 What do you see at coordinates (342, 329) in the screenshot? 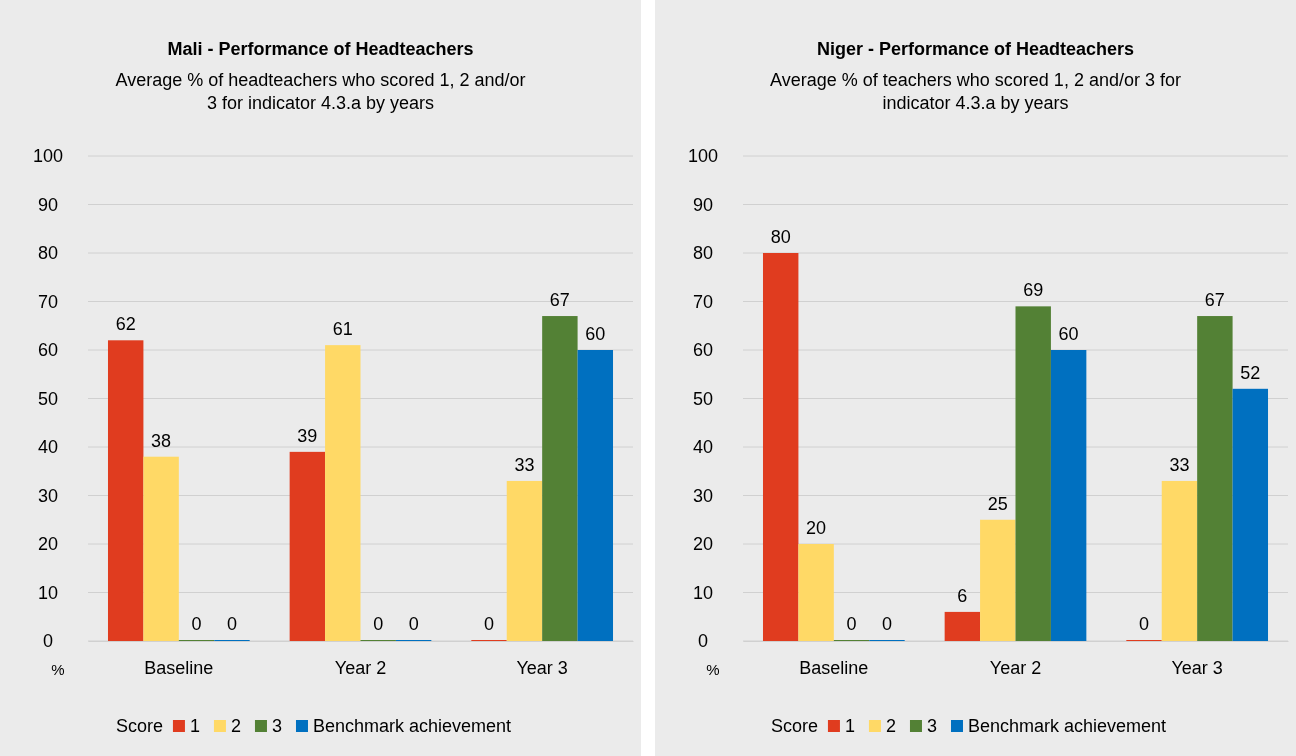
I see `data-label: 61` at bounding box center [342, 329].